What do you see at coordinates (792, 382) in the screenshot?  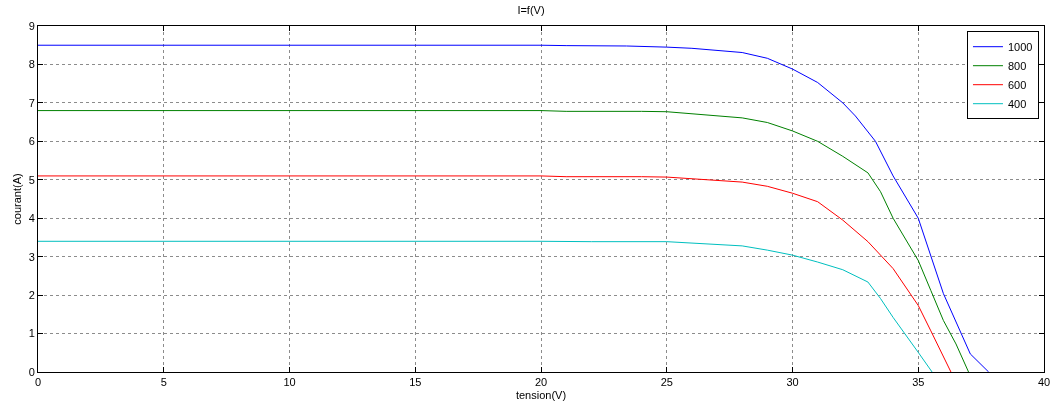 I see `x-tick-label: 30` at bounding box center [792, 382].